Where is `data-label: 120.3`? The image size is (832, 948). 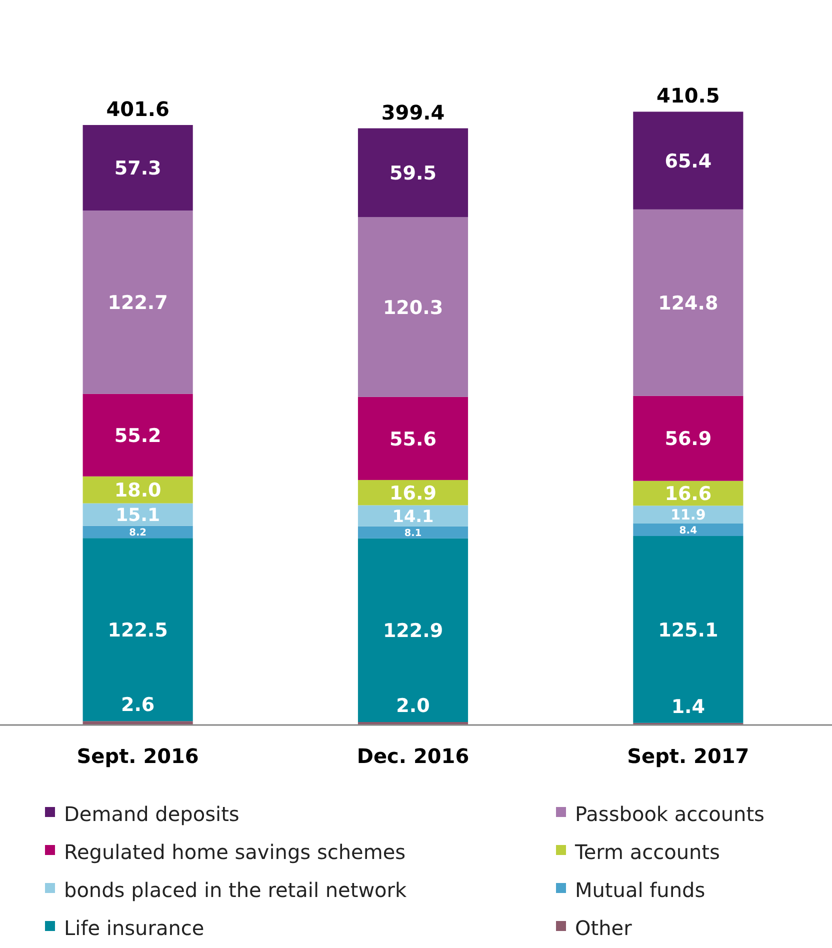
data-label: 120.3 is located at coordinates (413, 307).